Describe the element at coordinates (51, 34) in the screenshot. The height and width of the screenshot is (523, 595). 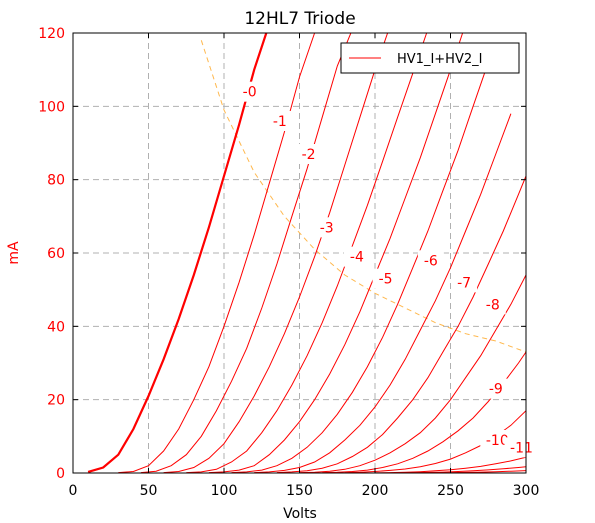
I see `y-tick-label: 120` at that location.